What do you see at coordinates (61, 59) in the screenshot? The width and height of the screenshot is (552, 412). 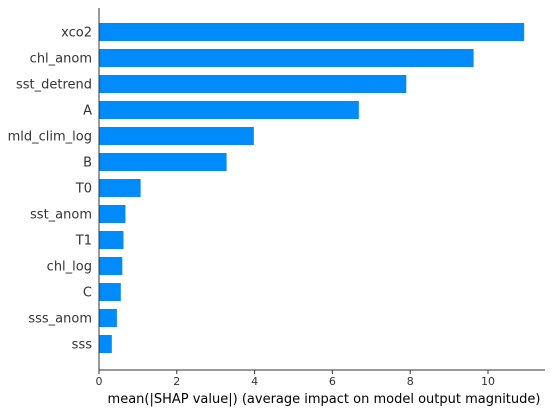 I see `category-label-chl_anom: chl_anom` at bounding box center [61, 59].